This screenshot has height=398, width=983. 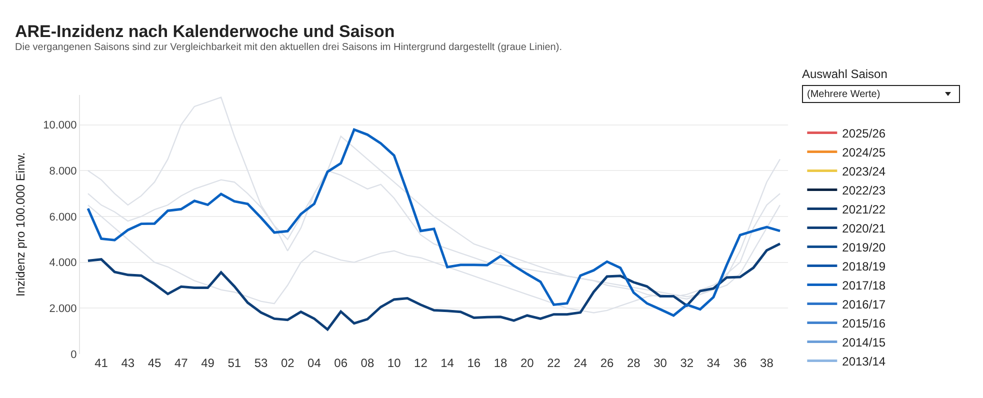 What do you see at coordinates (864, 228) in the screenshot?
I see `legend-label: 2020/21` at bounding box center [864, 228].